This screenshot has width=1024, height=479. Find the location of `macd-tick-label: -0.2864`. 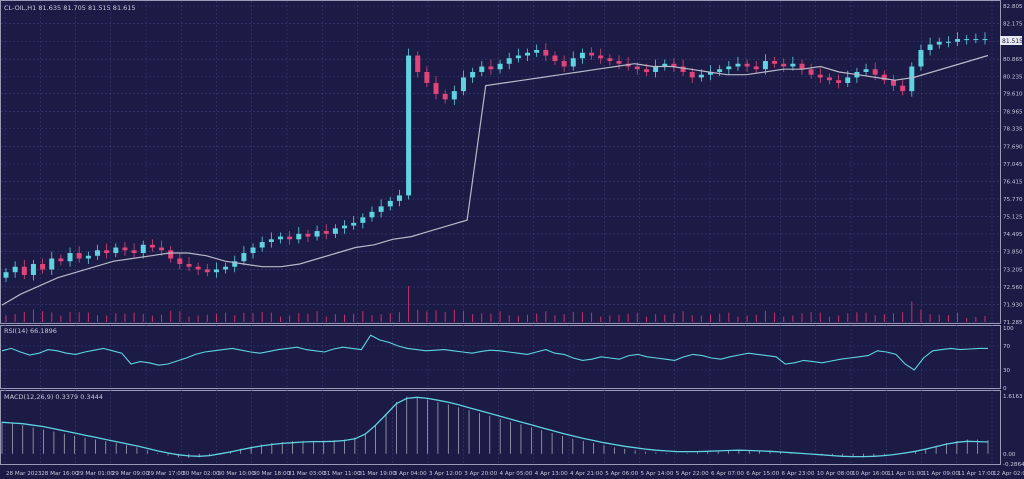

macd-tick-label: -0.2864 is located at coordinates (1013, 465).